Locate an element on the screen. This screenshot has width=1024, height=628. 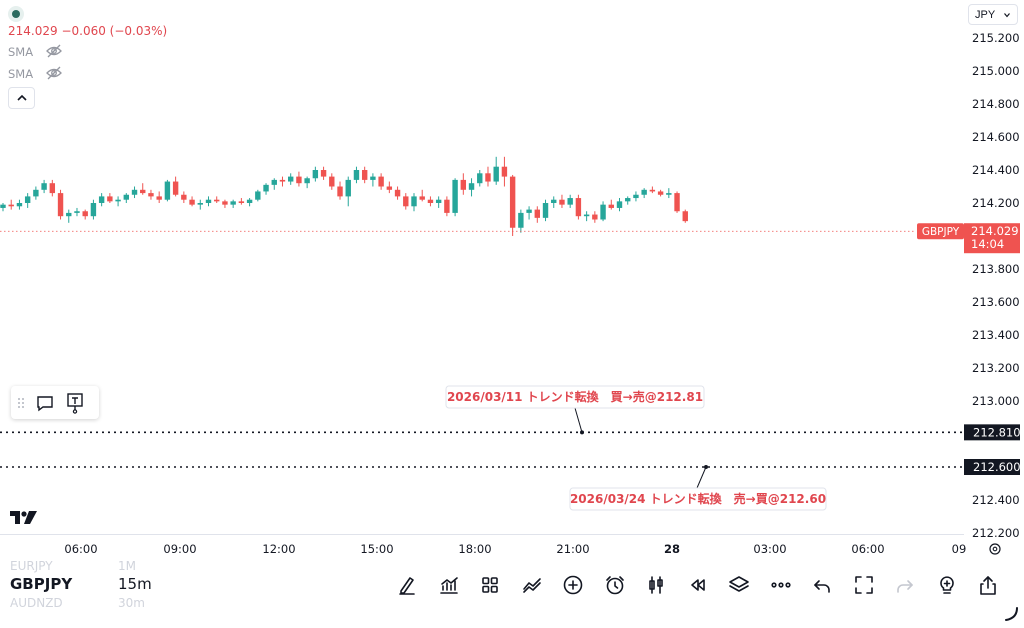
ideas-button is located at coordinates (947, 585).